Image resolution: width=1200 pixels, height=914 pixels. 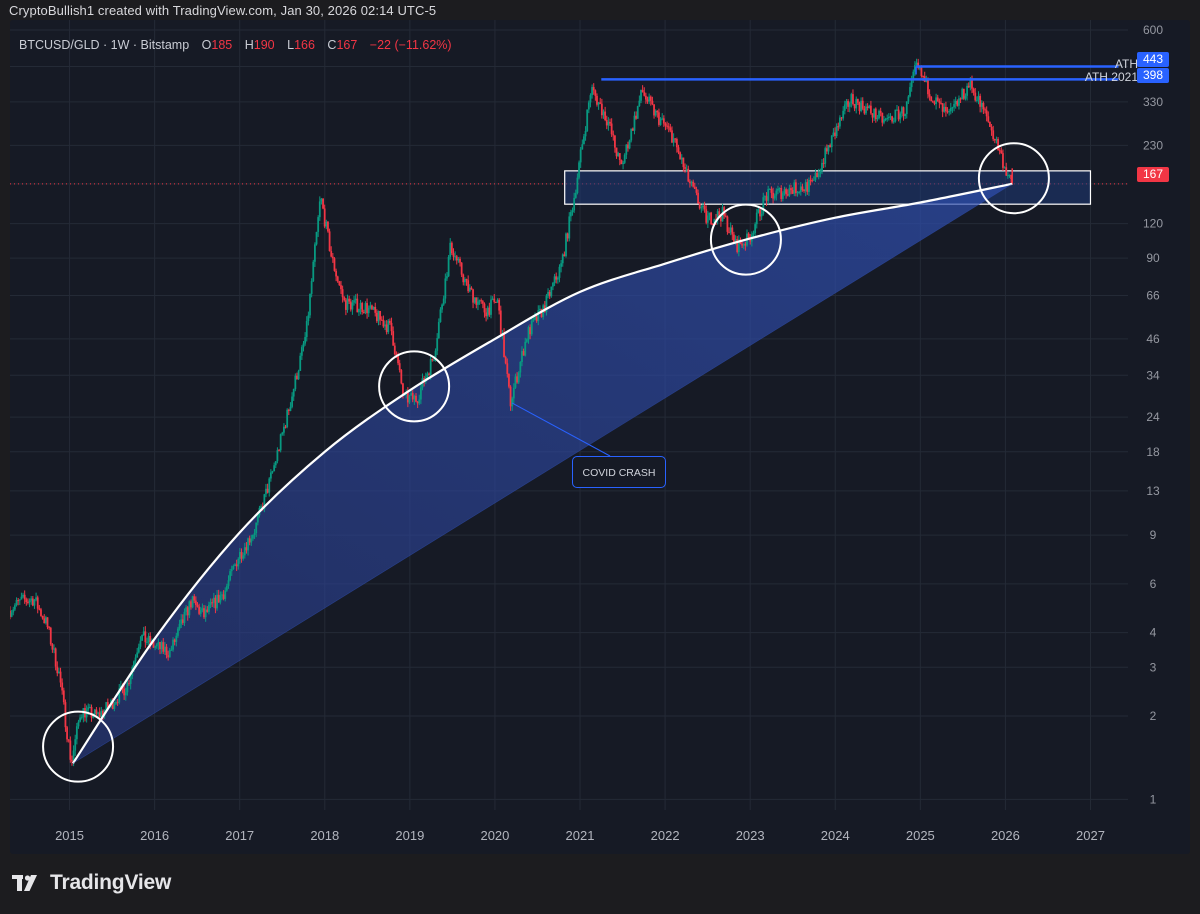 I want to click on tradingview-logo: TradingView, so click(x=91, y=883).